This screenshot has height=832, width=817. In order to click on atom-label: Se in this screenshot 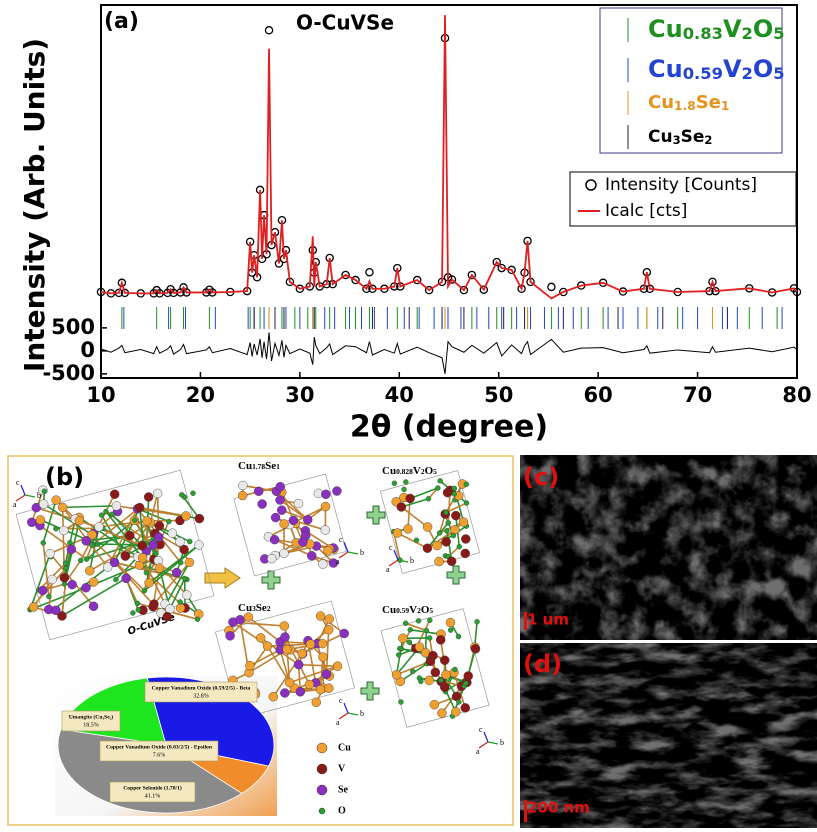, I will do `click(343, 789)`.